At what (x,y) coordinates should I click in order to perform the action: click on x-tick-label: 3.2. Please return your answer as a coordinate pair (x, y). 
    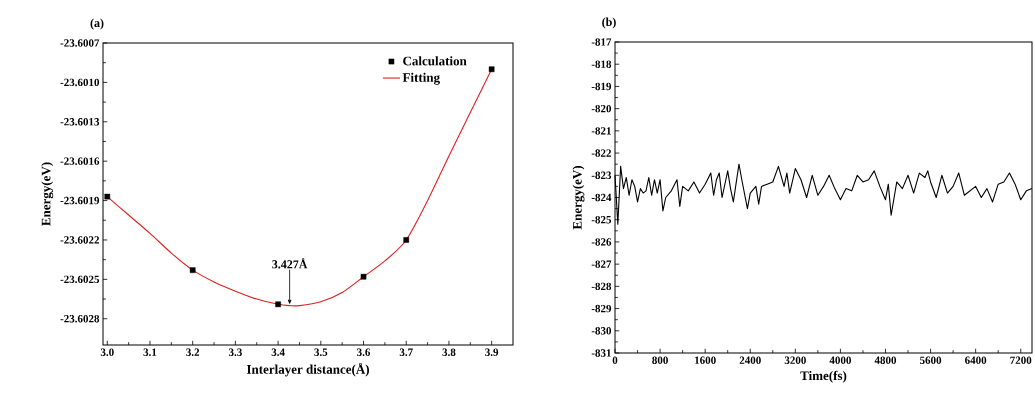
    Looking at the image, I should click on (193, 352).